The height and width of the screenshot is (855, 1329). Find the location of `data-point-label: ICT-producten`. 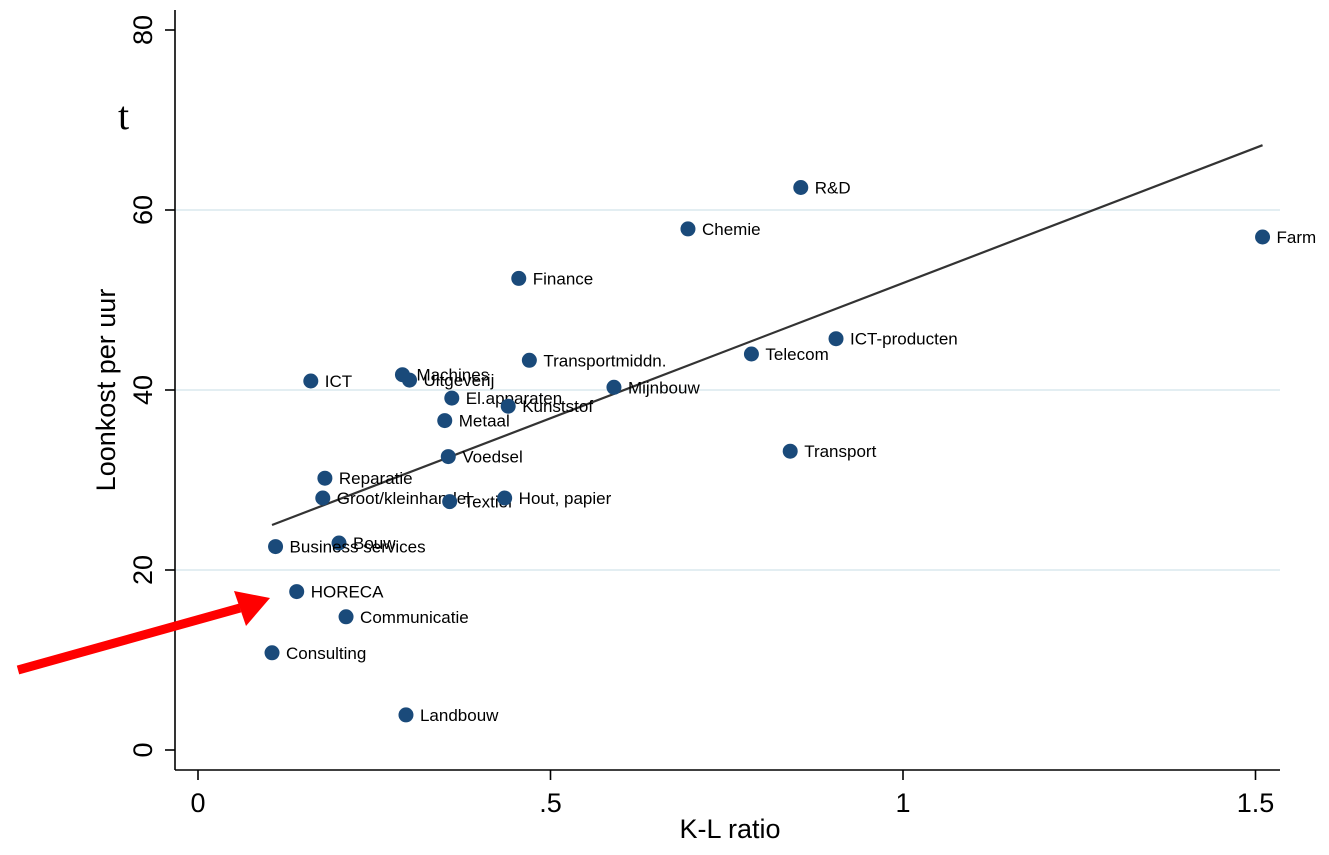

data-point-label: ICT-producten is located at coordinates (904, 339).